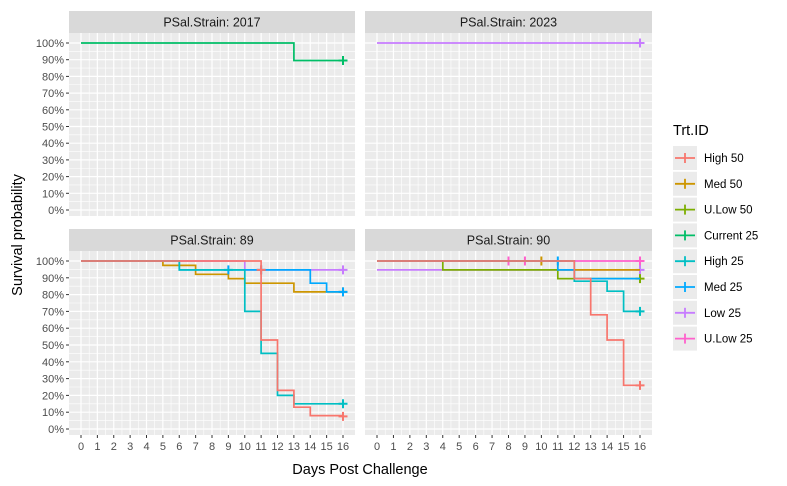  I want to click on panel-strip-label: PSal.Strain: 2017, so click(211, 23).